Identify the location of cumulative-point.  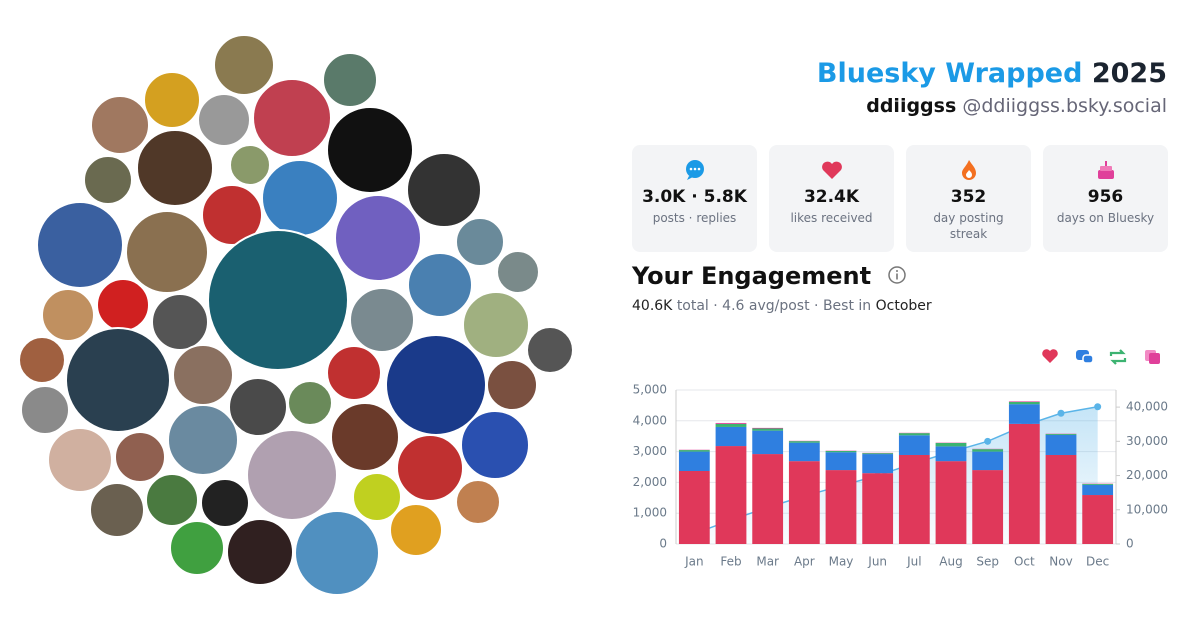
(1061, 413).